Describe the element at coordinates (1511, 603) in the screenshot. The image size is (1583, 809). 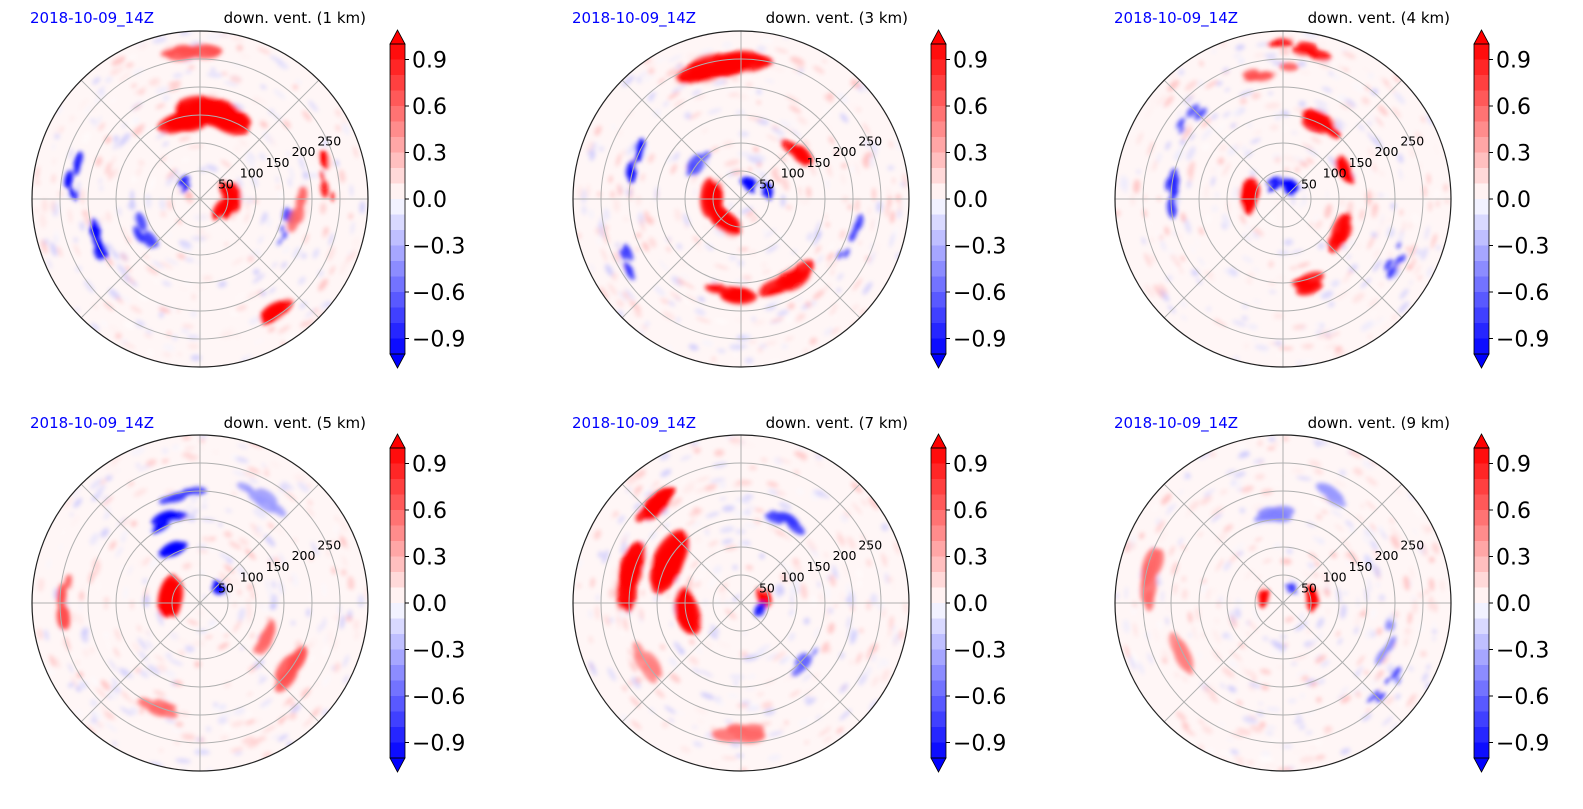
I see `colorbar: 0.90.60.30.0−0.3−0.6−0.9` at that location.